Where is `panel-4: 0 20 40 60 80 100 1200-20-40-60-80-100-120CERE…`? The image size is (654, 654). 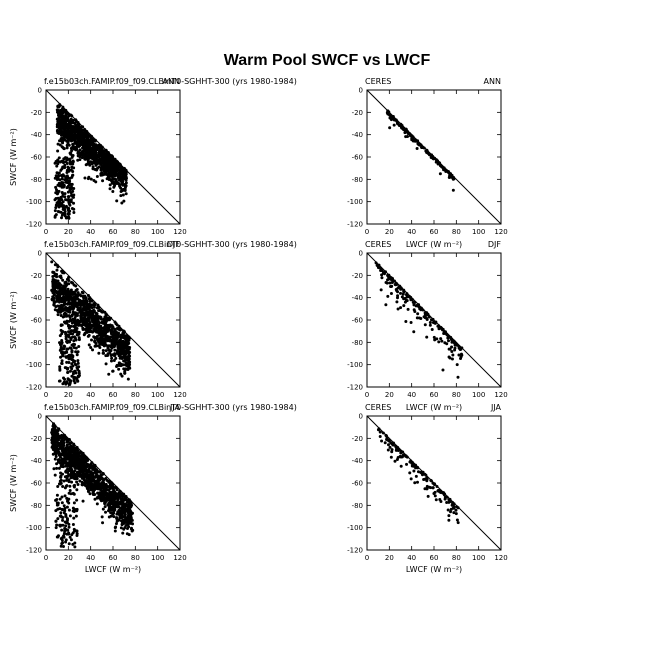
panel-4: 0 20 40 60 80 100 1200-20-40-60-80-100-120CERE… is located at coordinates (427, 319).